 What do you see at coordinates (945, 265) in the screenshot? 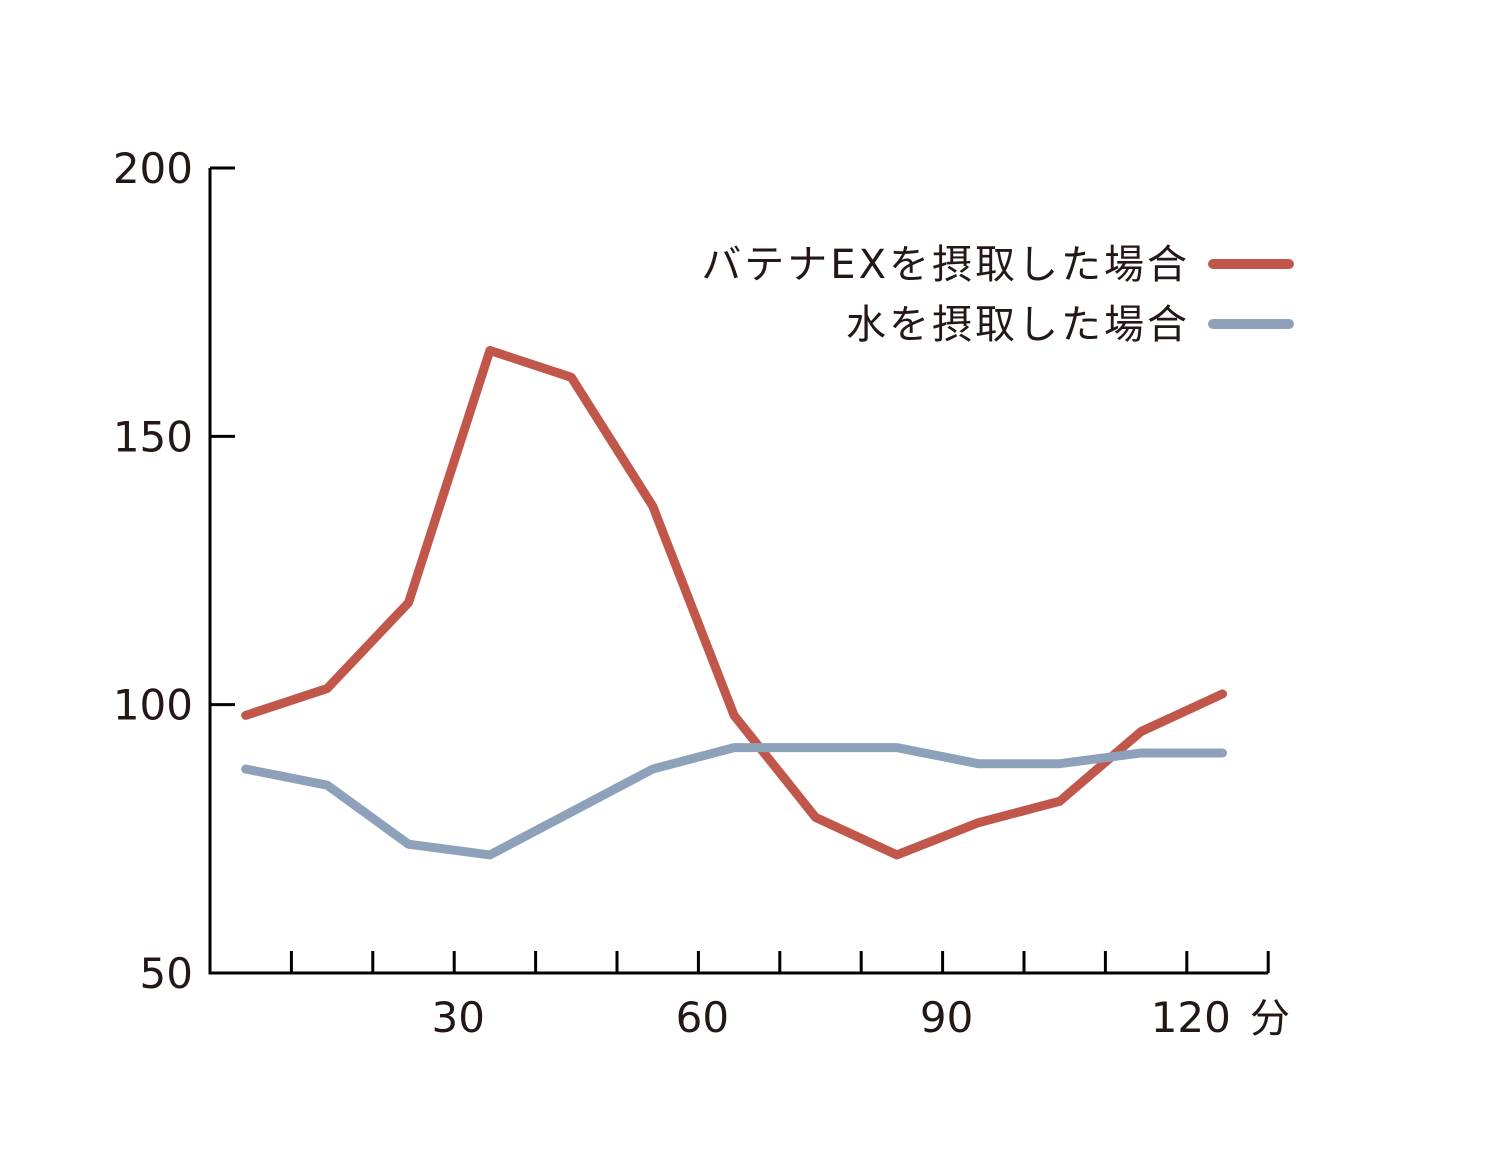
I see `legend-label-1: バテナEXを摂取した場合` at bounding box center [945, 265].